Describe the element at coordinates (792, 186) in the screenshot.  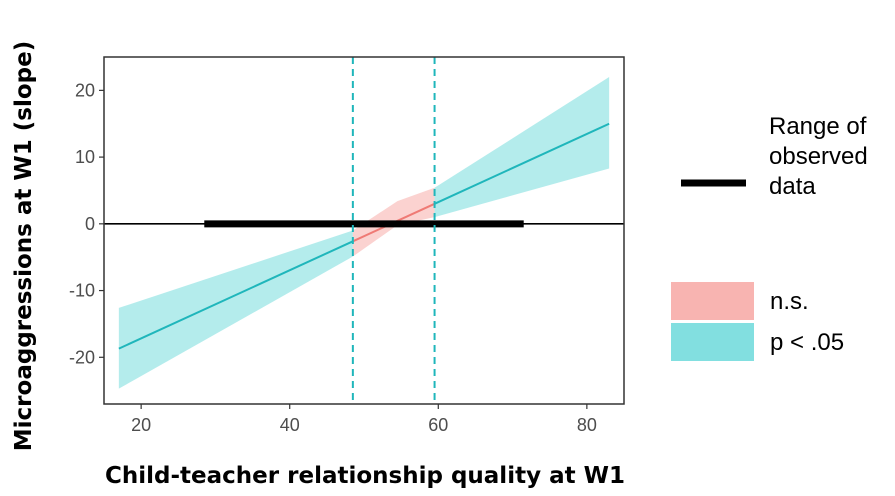
I see `legend-range-label: data` at that location.